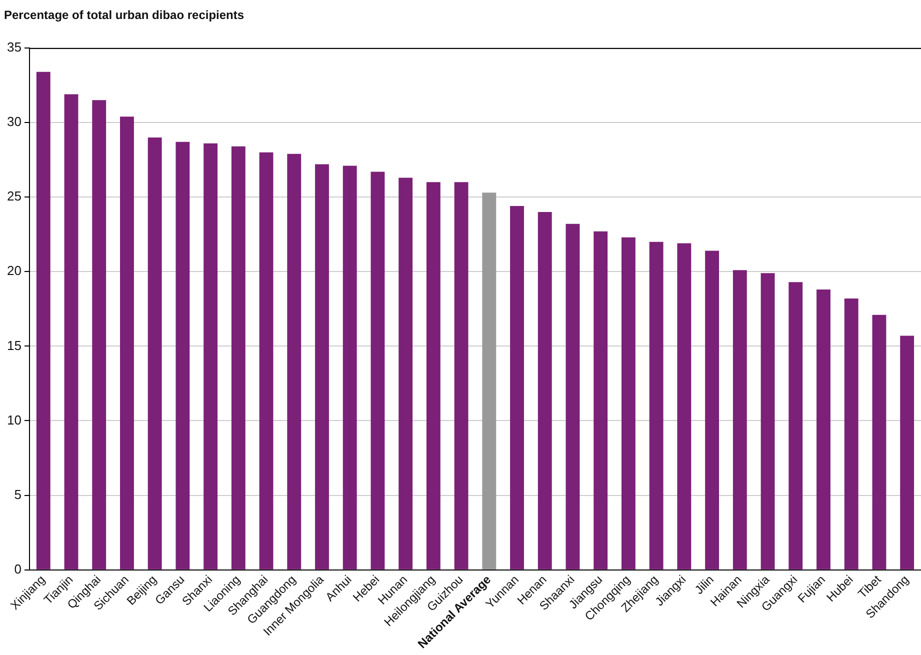 The image size is (921, 655). What do you see at coordinates (18, 494) in the screenshot?
I see `y-tick-label: 5` at bounding box center [18, 494].